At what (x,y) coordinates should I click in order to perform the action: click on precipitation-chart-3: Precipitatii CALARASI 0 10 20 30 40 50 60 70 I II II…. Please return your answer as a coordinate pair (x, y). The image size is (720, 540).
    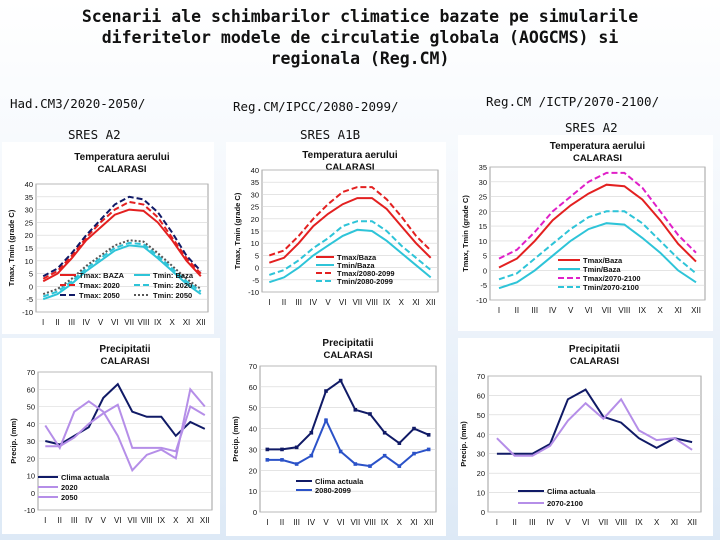
    Looking at the image, I should click on (585, 437).